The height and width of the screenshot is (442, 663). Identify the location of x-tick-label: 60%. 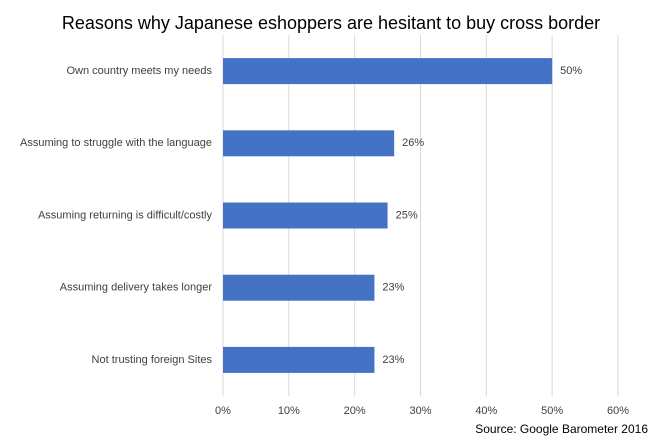
(618, 411).